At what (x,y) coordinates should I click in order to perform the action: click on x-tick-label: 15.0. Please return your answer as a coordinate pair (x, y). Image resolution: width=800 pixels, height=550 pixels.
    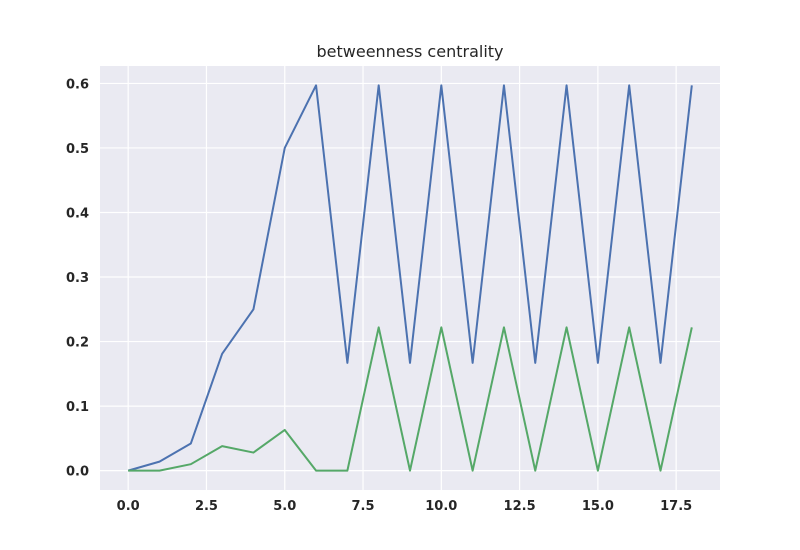
    Looking at the image, I should click on (598, 506).